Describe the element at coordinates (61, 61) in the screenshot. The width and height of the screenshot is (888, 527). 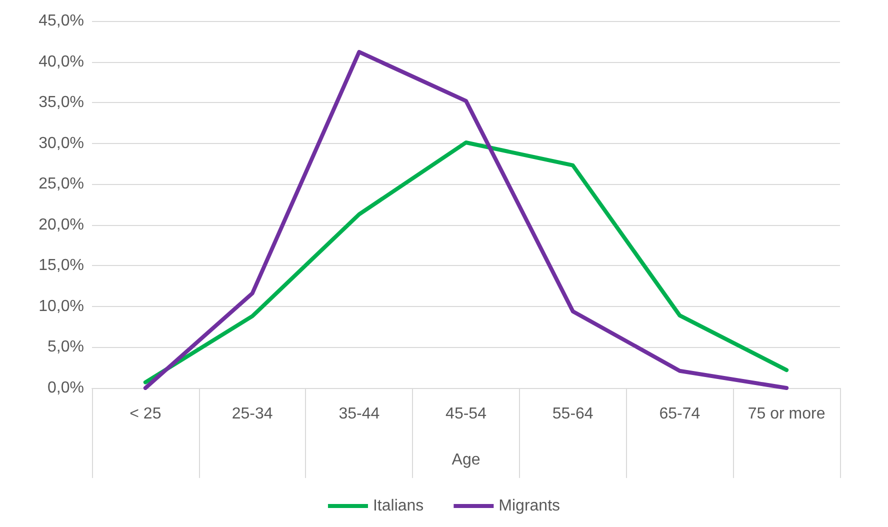
I see `y-tick-label: 40,0%` at that location.